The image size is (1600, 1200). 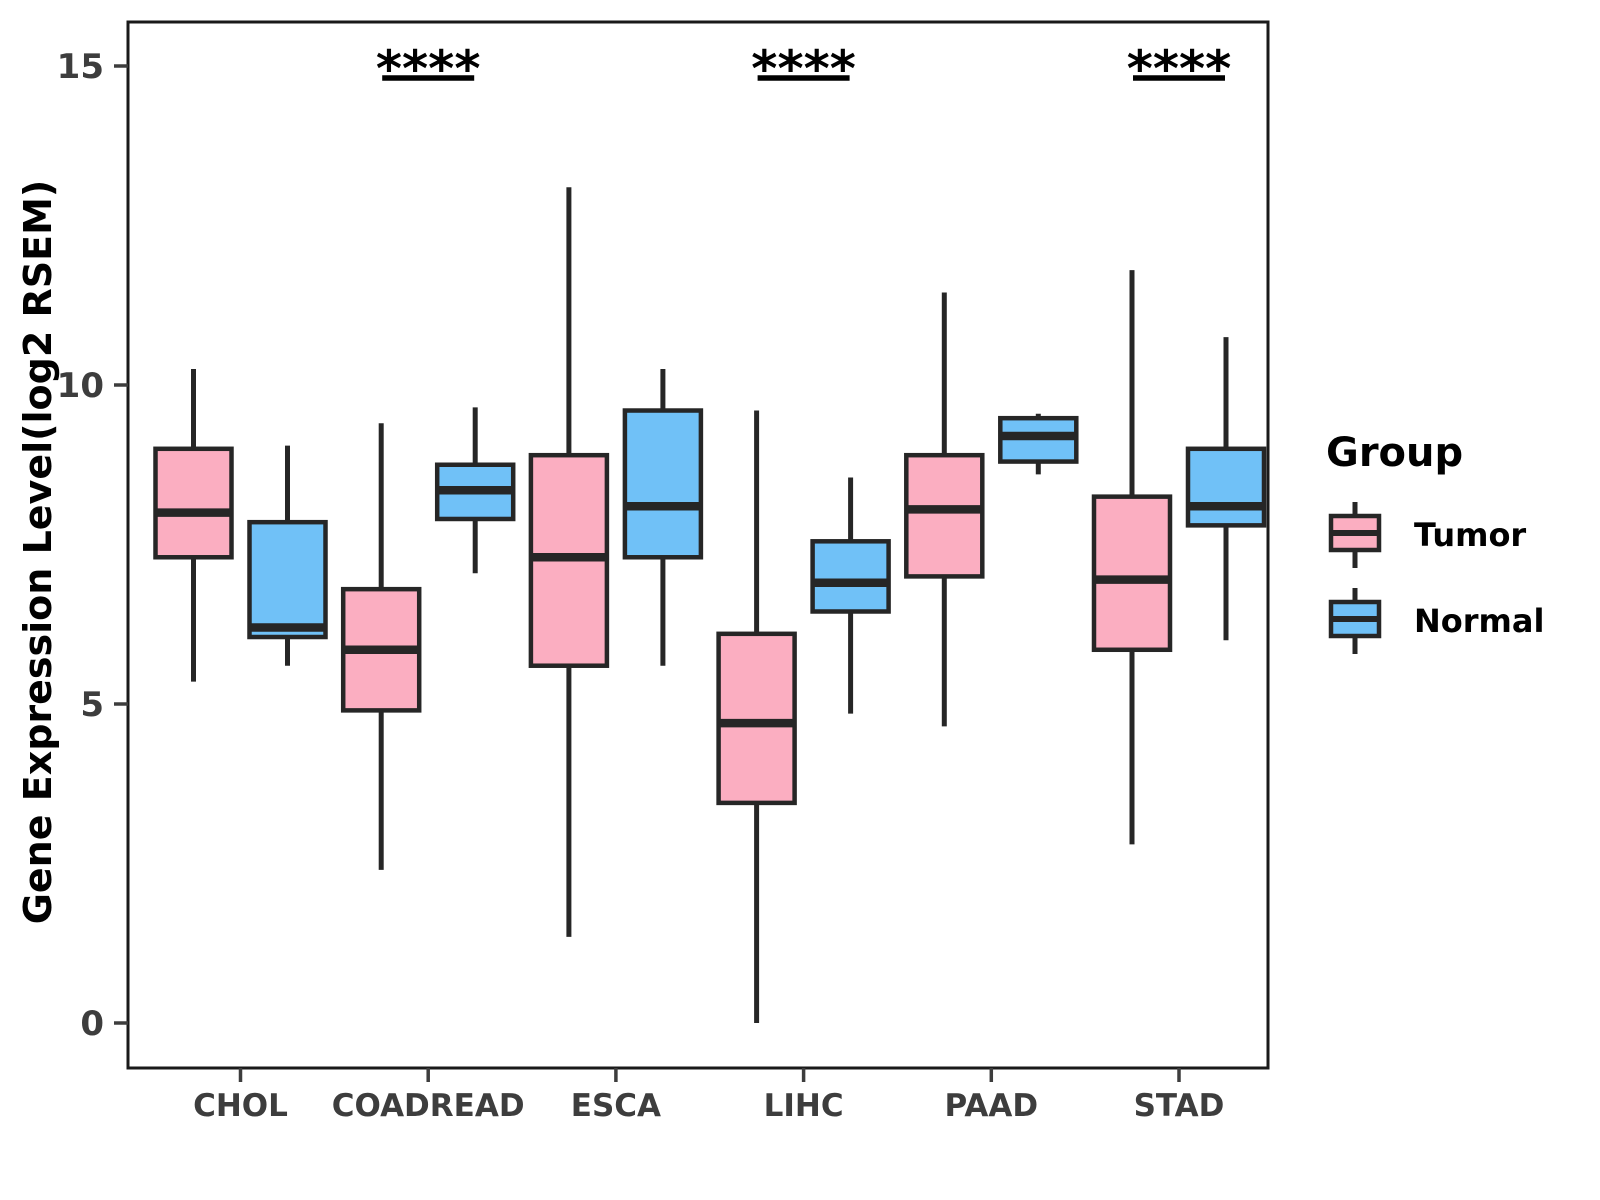 I want to click on legend-item-normal: Normal, so click(x=1433, y=621).